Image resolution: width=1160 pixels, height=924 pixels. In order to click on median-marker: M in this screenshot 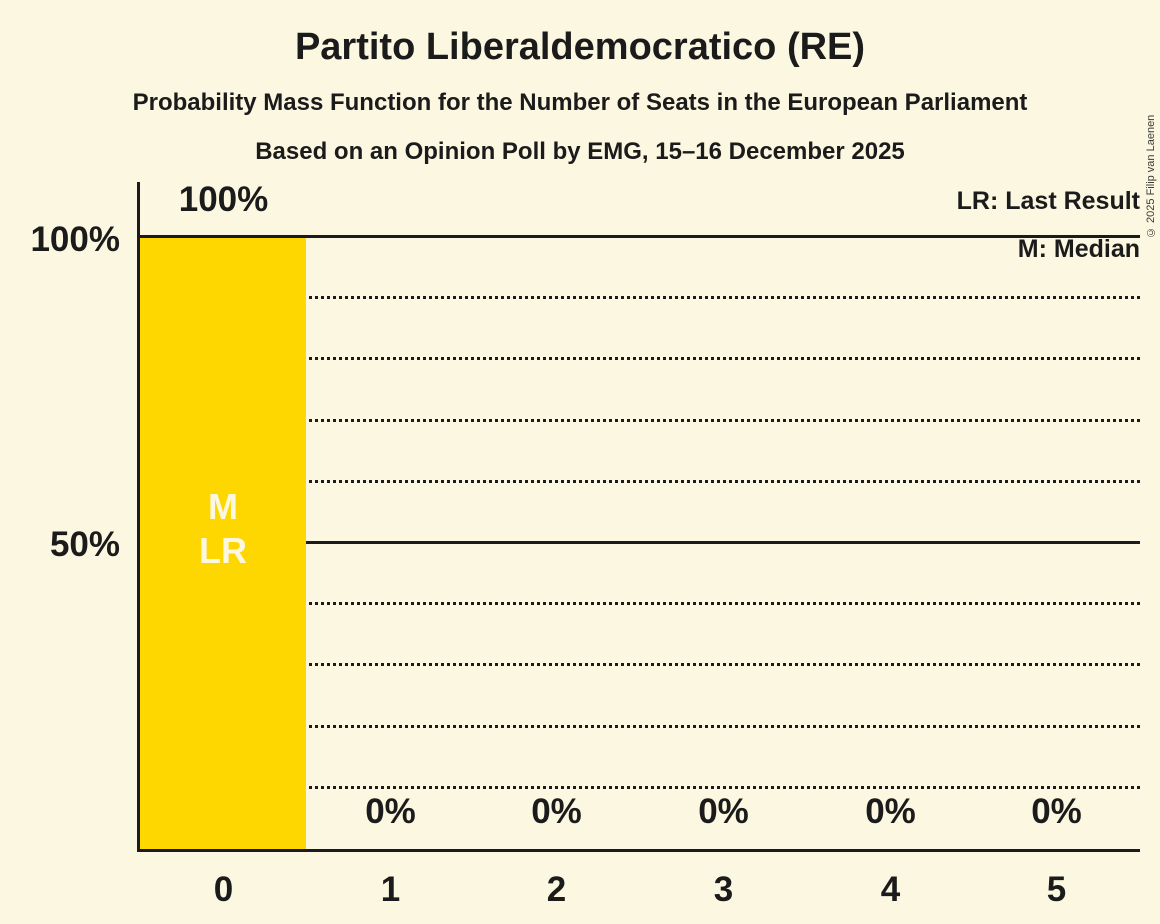, I will do `click(223, 506)`.